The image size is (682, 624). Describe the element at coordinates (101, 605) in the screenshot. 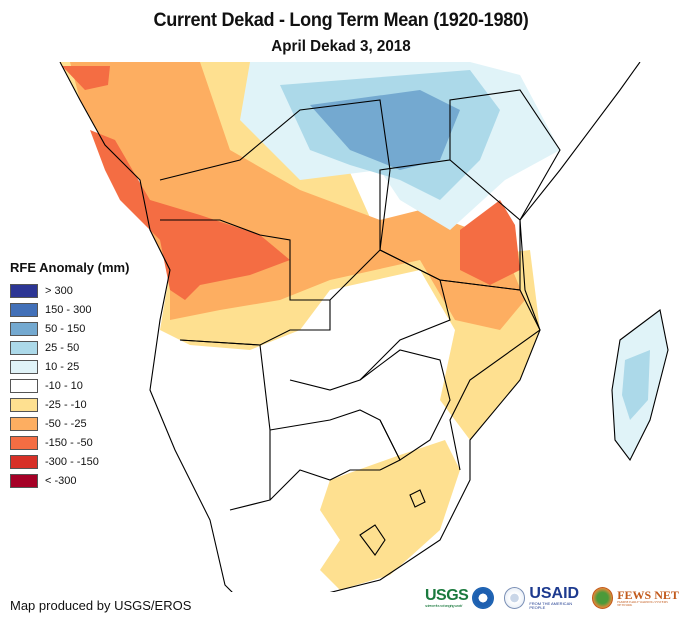

I see `credit-text: Map produced by USGS/EROS` at that location.